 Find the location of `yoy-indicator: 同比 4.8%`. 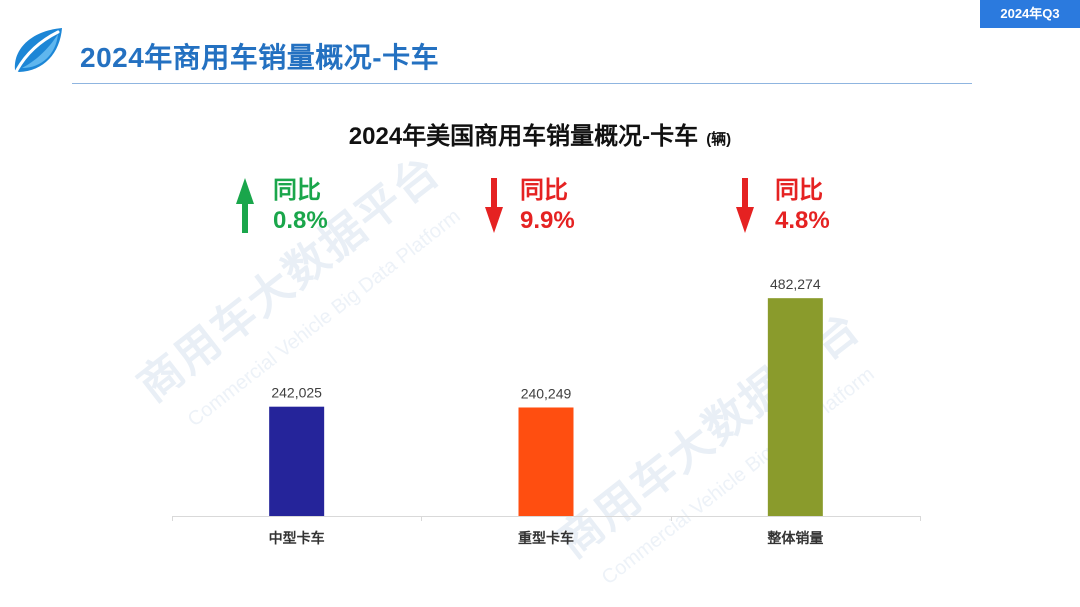

yoy-indicator: 同比 4.8% is located at coordinates (796, 206).